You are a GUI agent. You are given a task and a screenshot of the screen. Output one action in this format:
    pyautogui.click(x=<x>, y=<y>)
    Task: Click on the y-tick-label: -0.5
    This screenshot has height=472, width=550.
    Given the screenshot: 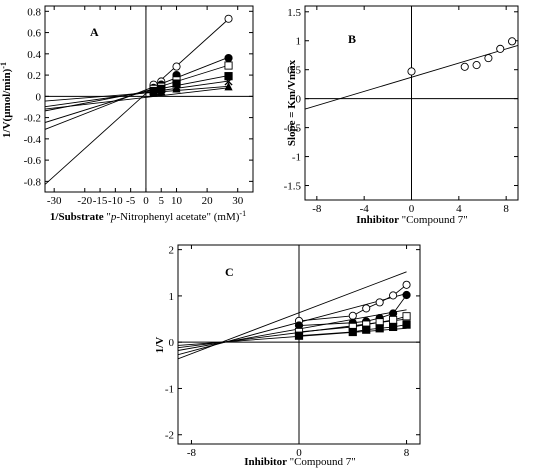 What is the action you would take?
    pyautogui.click(x=293, y=129)
    